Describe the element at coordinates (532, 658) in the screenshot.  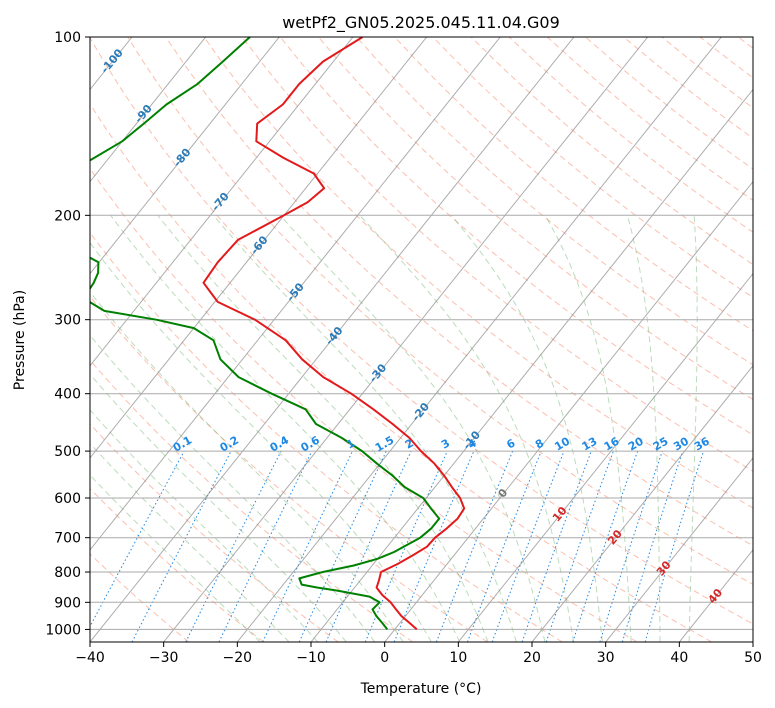
I see `x-tick-label: 20` at that location.